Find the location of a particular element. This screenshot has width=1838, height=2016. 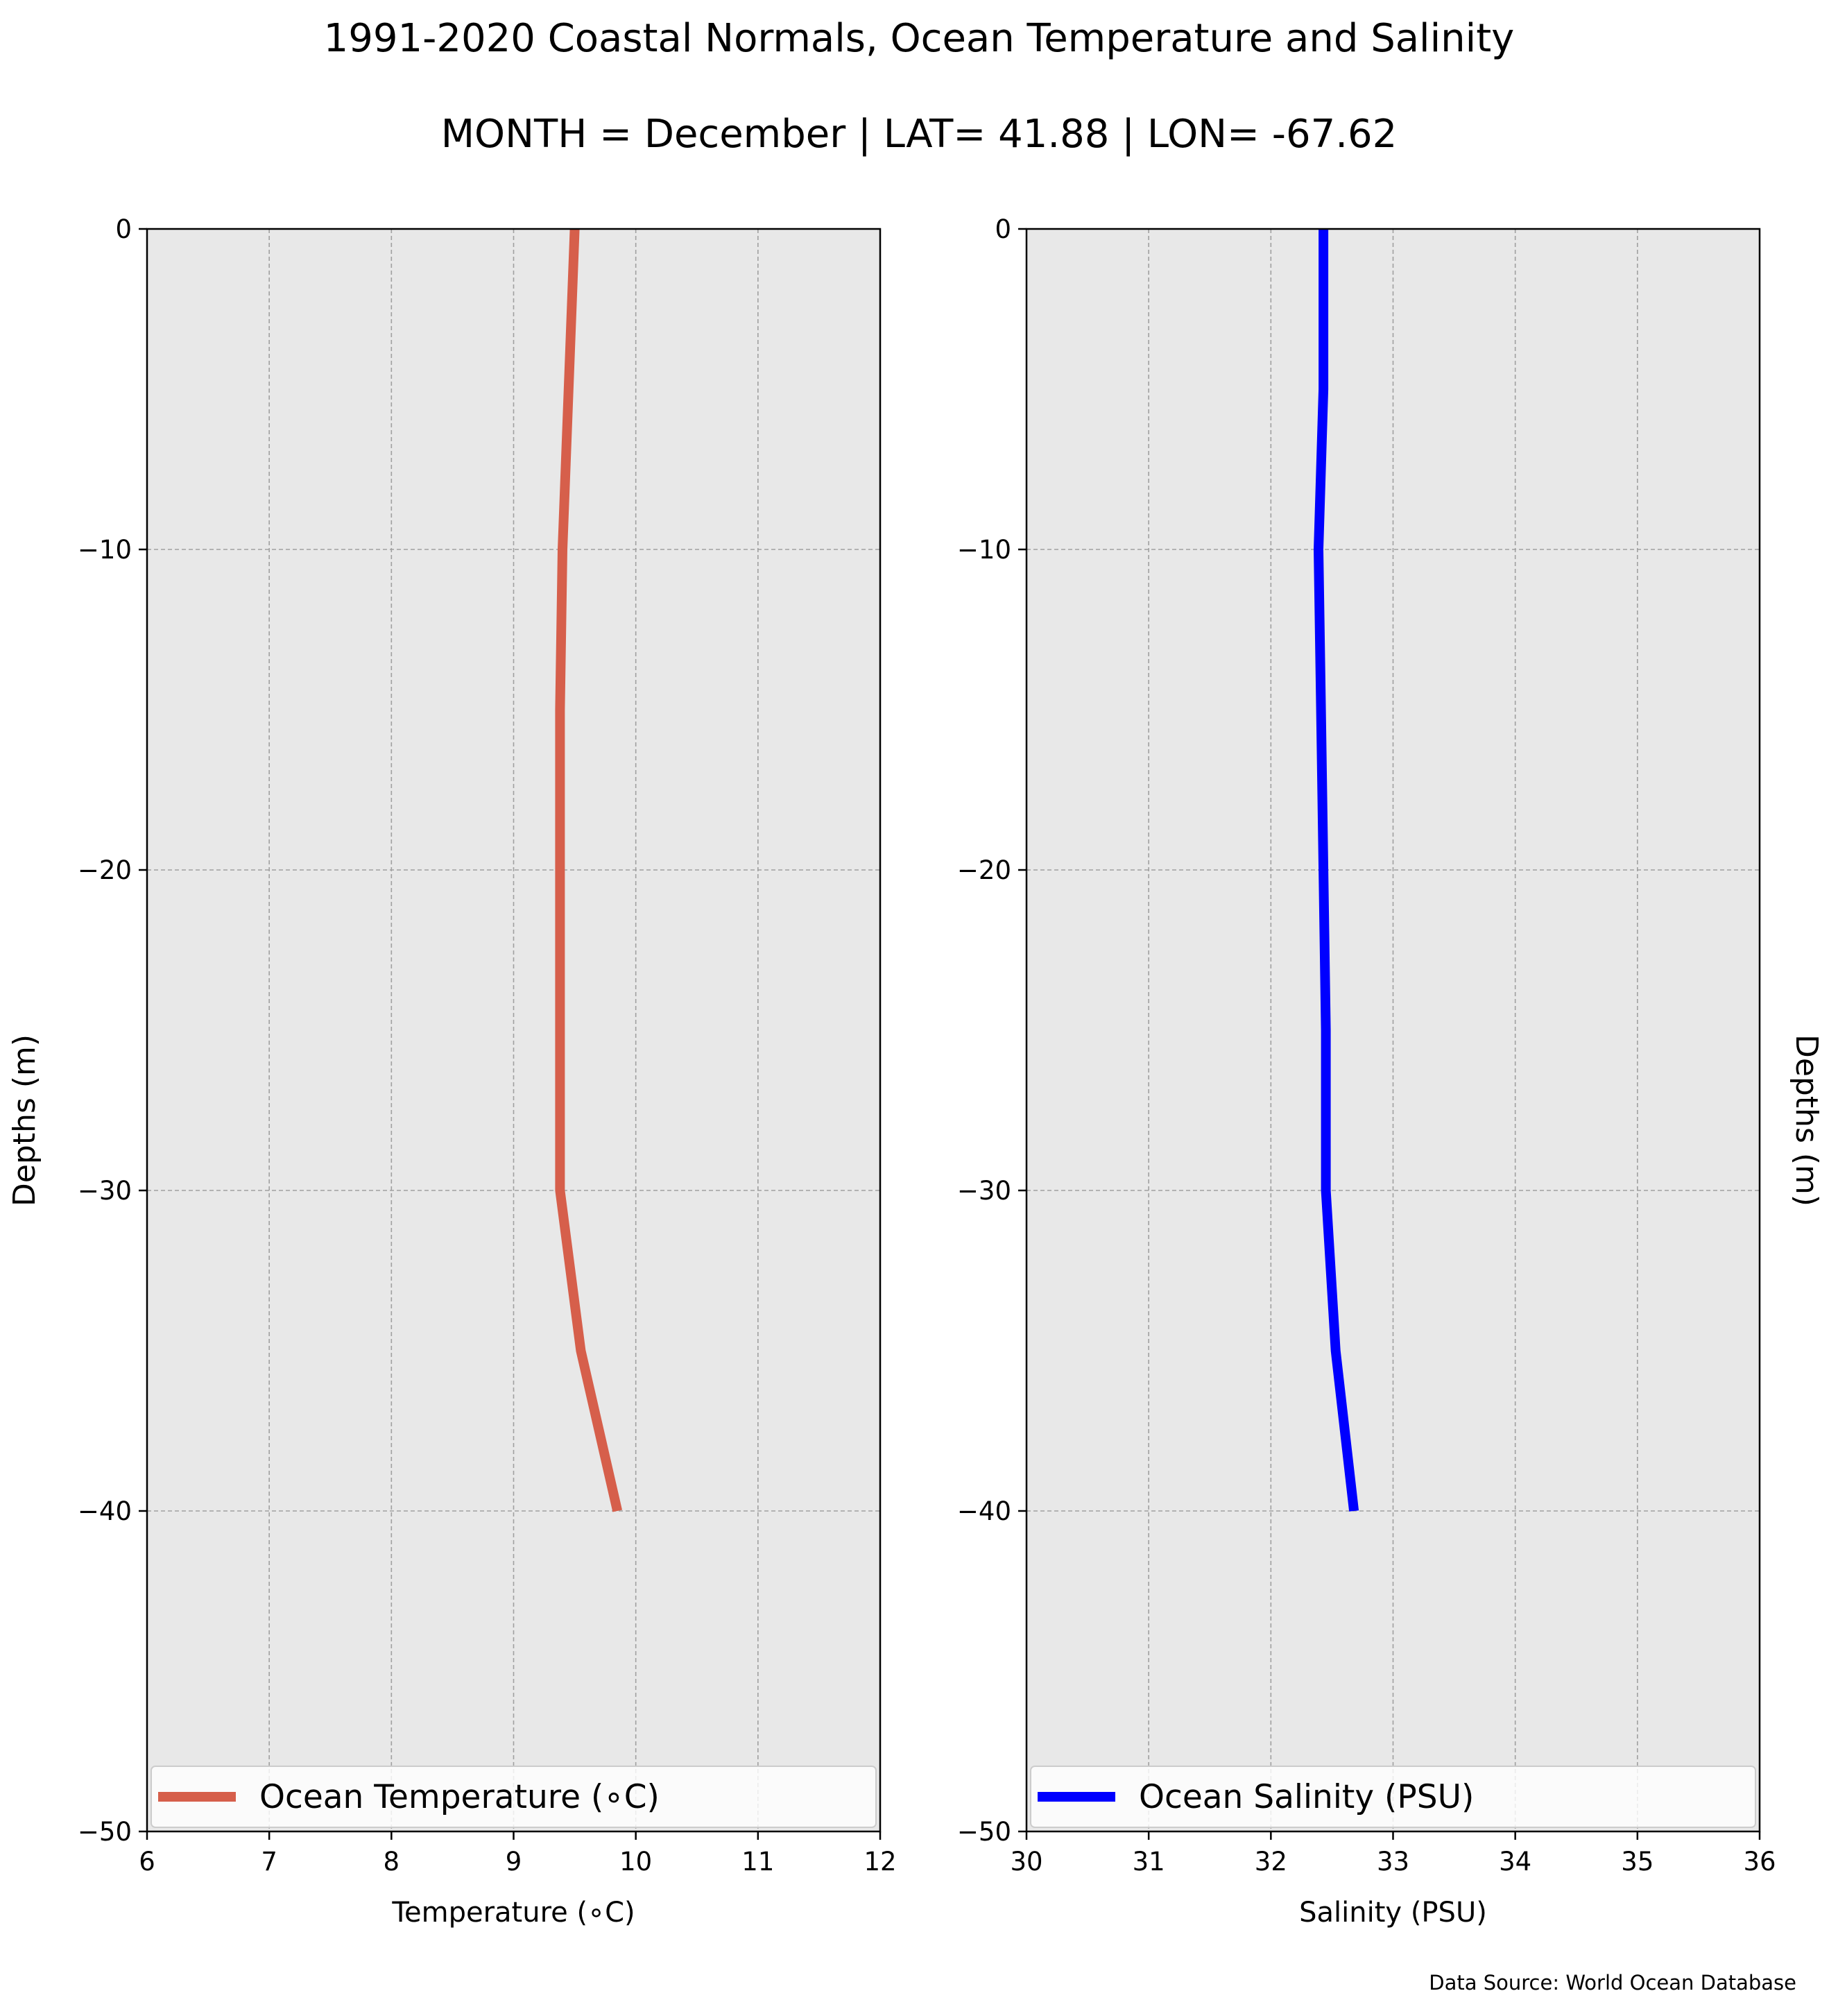

x-tick-label: 9 is located at coordinates (514, 1862).